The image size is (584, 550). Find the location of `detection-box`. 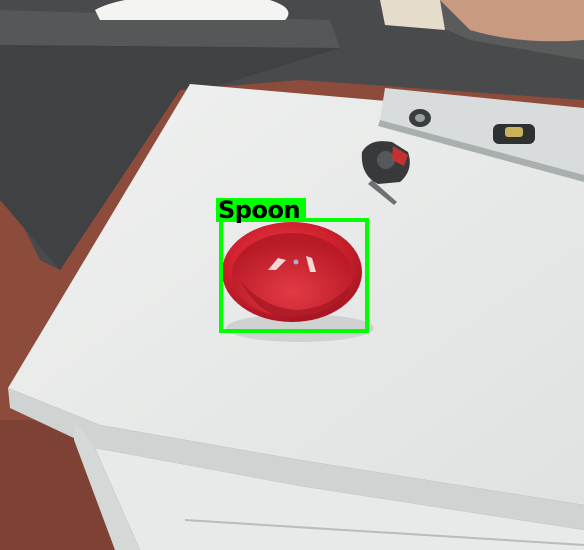

detection-box is located at coordinates (294, 275).